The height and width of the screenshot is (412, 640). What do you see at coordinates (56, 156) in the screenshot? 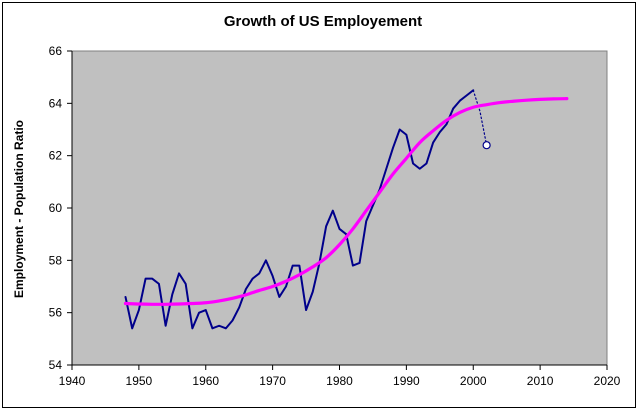
I see `y-tick-label: 62` at bounding box center [56, 156].